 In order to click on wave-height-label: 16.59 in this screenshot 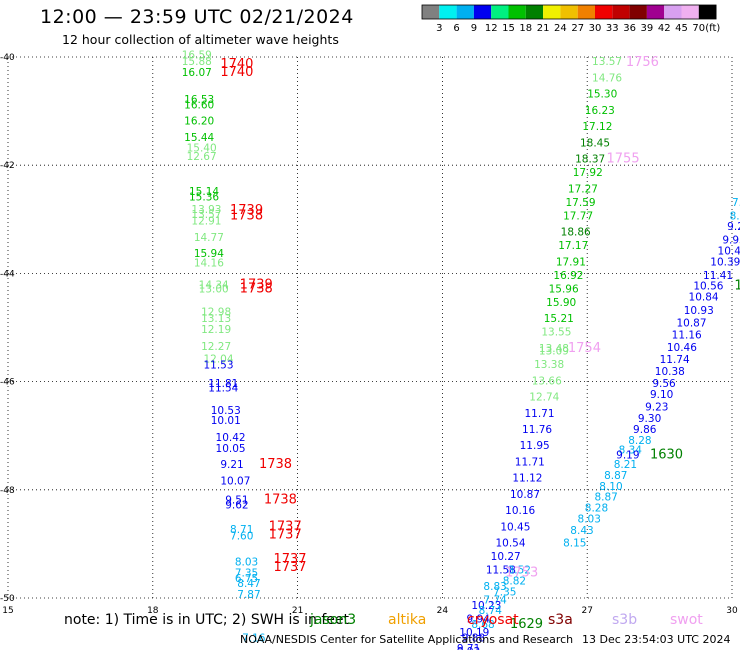, I will do `click(197, 56)`.